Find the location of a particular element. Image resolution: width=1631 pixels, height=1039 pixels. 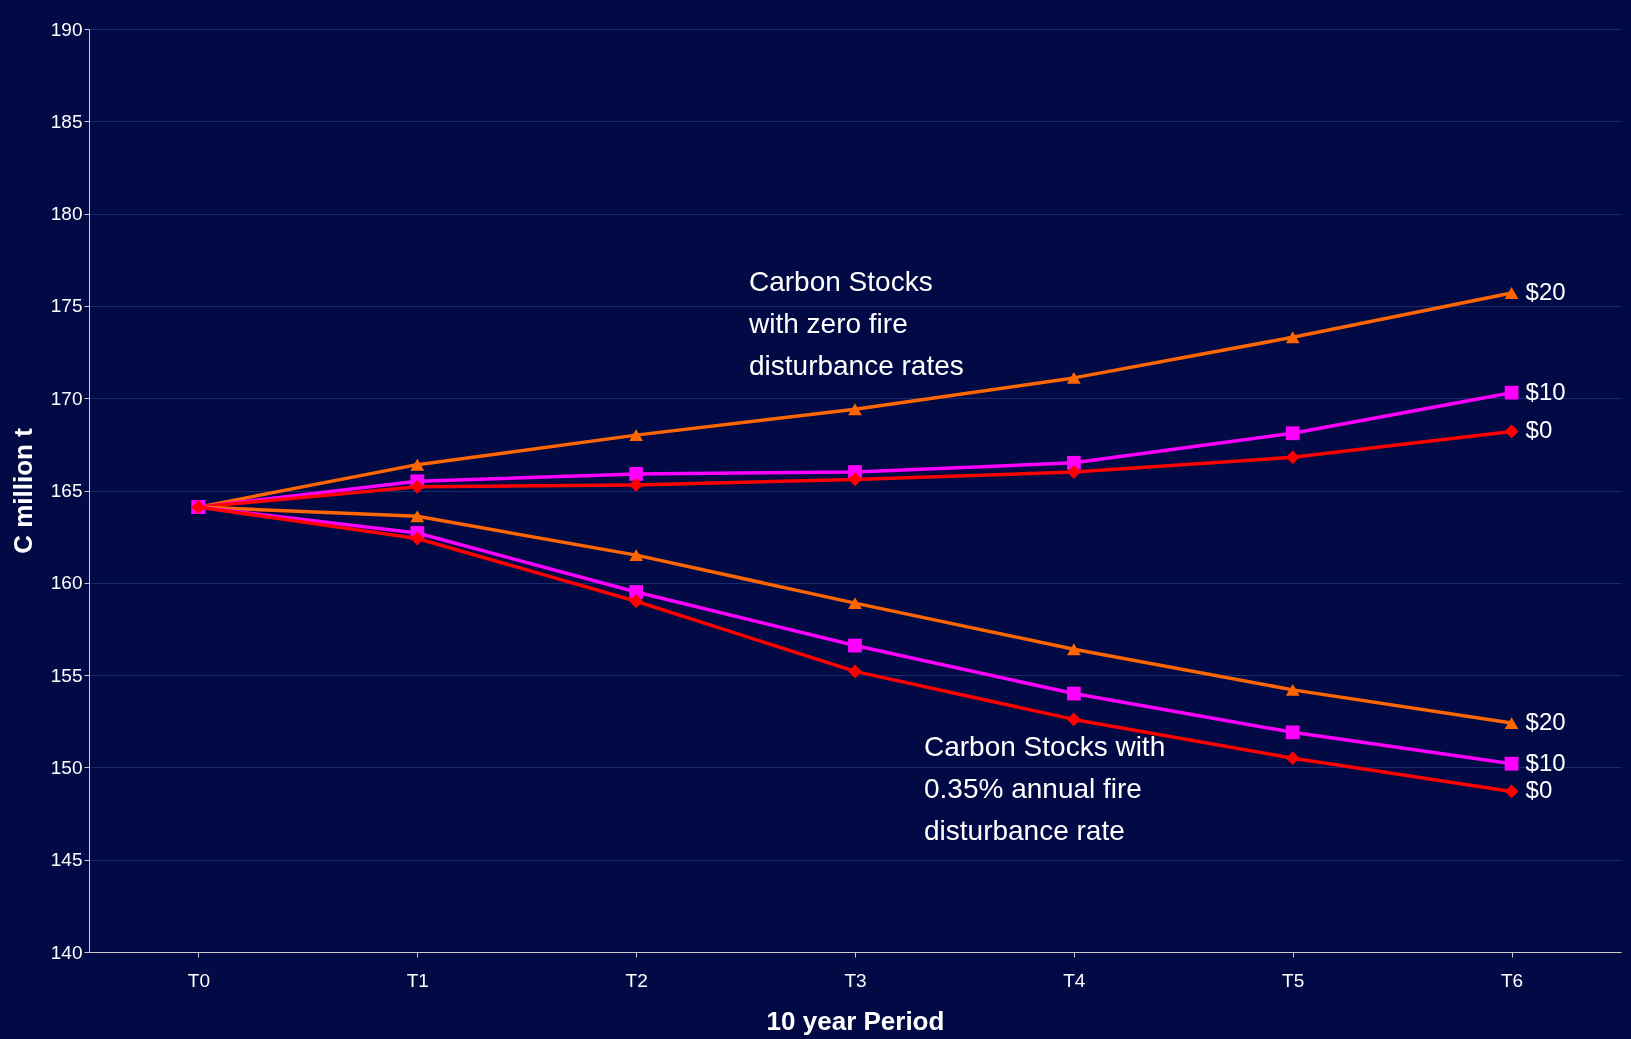

y-tick-label: 155 is located at coordinates (66, 675).